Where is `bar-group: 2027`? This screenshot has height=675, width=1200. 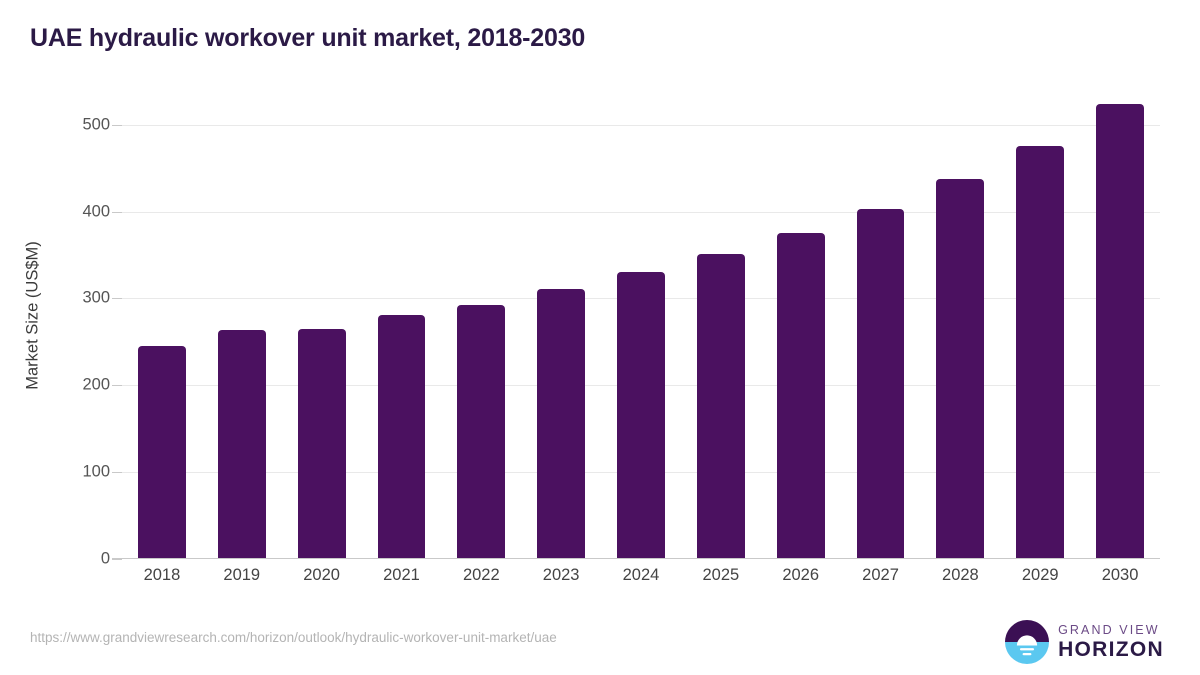
bar-group: 2027 is located at coordinates (881, 337).